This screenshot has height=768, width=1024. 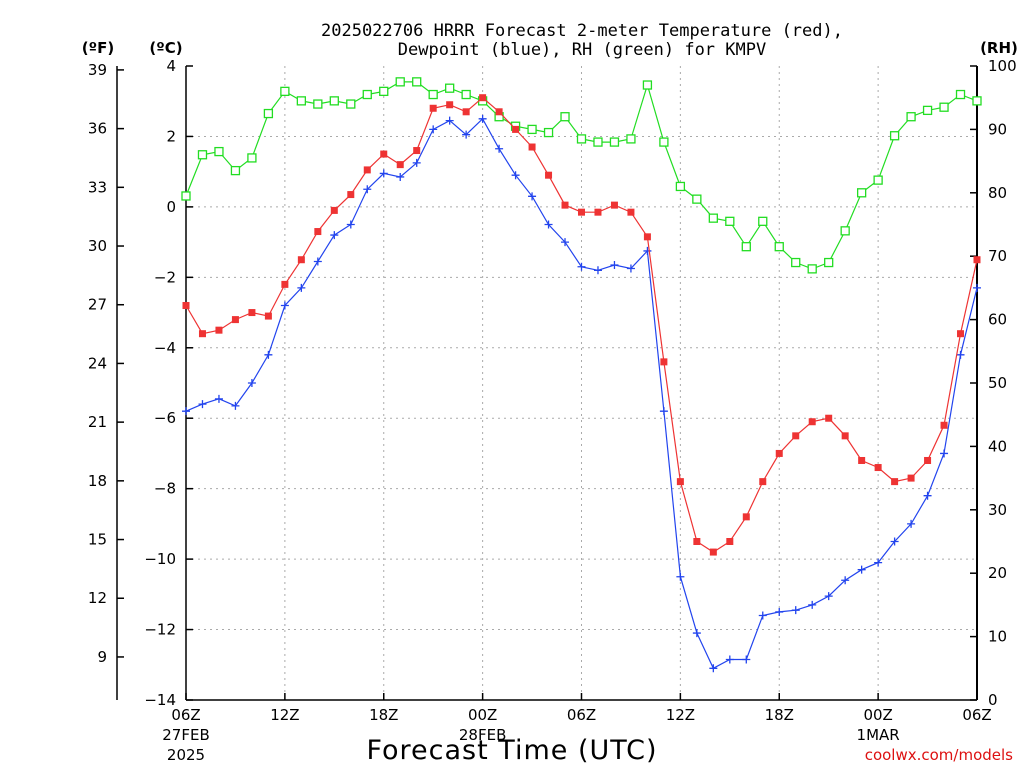 I want to click on rh-tick-label: 0, so click(x=993, y=700).